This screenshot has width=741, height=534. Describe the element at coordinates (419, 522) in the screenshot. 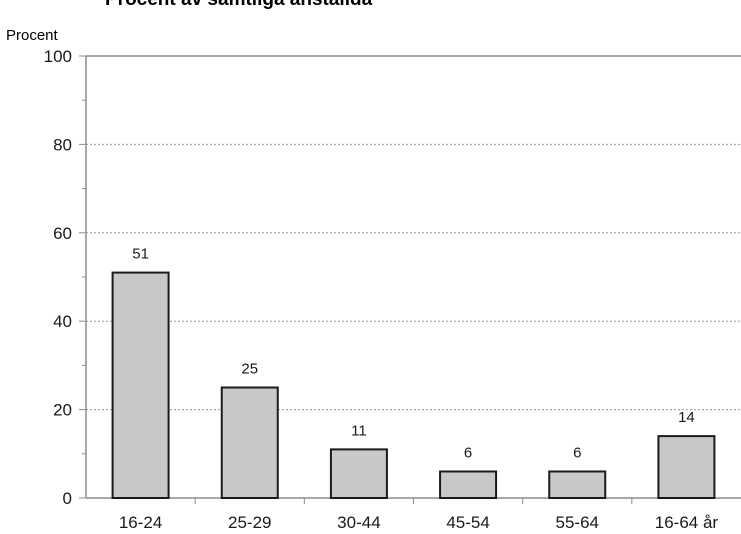

I see `x-tick-labels: 16-24 25-29 30-44 45-54 55-64 16-64 år` at that location.